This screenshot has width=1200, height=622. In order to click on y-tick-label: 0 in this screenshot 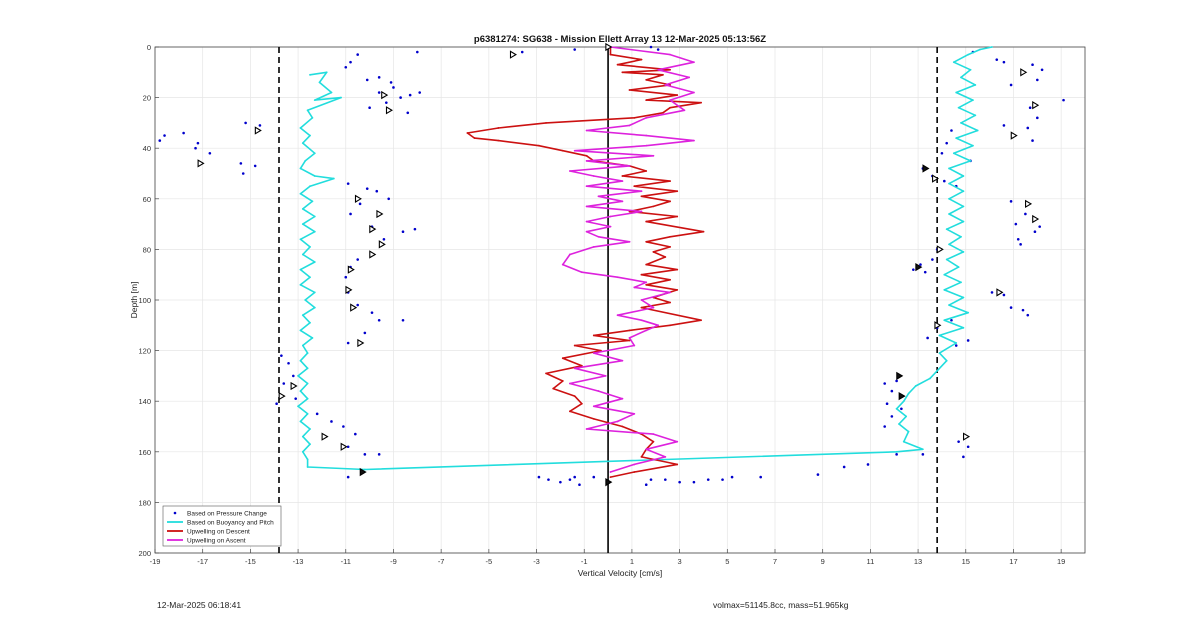, I will do `click(149, 47)`.